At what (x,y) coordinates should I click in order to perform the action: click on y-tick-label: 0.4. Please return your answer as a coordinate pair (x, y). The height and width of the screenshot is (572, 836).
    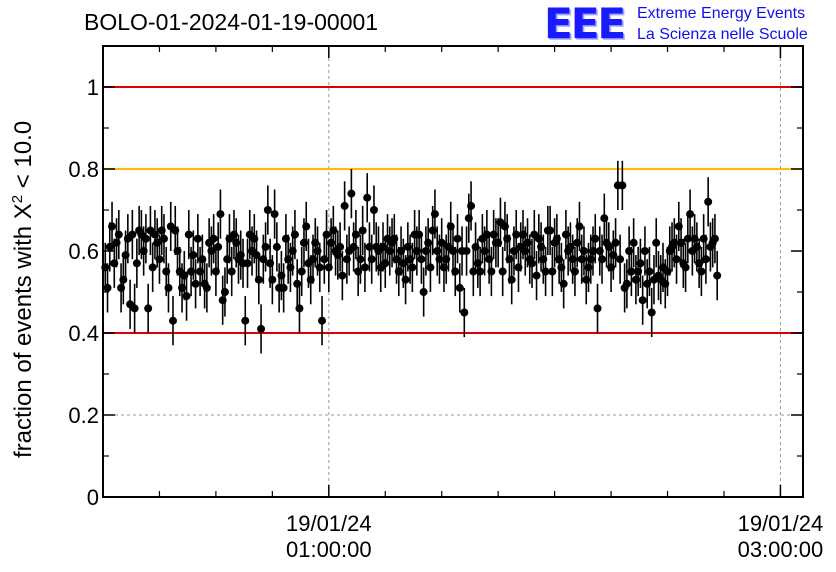
    Looking at the image, I should click on (83, 333).